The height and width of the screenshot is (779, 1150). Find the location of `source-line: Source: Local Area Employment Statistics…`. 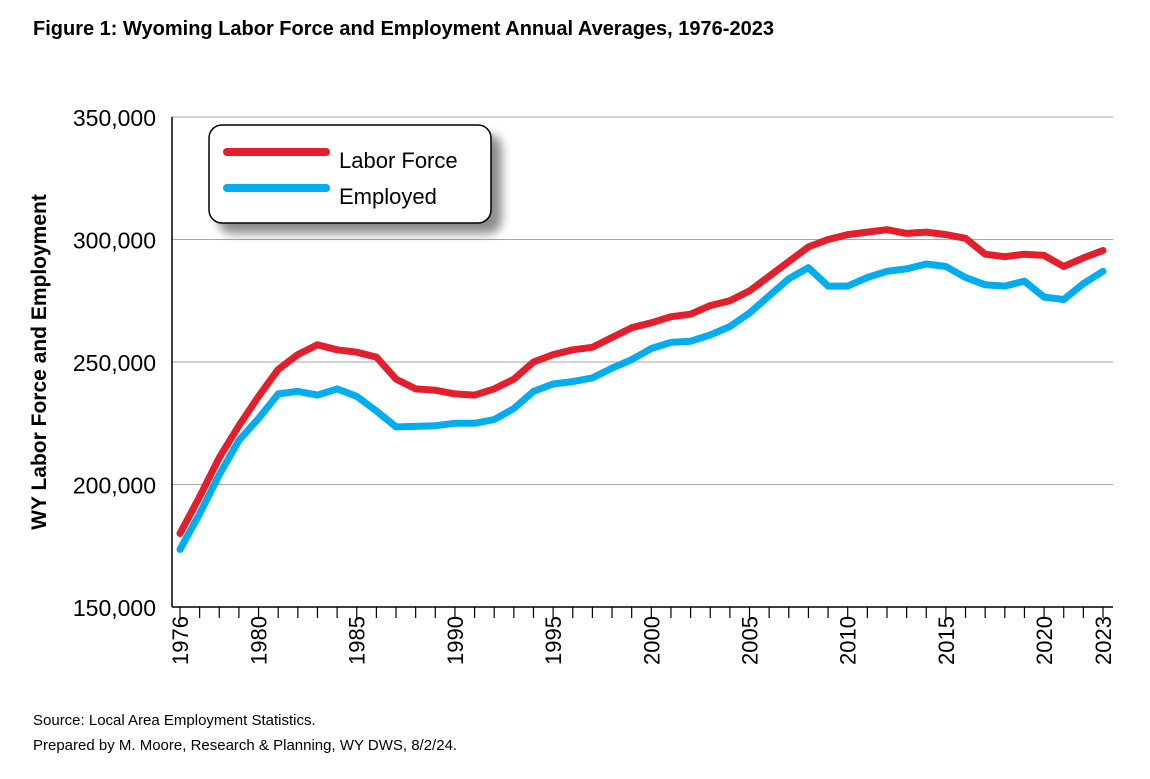

source-line: Source: Local Area Employment Statistics… is located at coordinates (174, 720).